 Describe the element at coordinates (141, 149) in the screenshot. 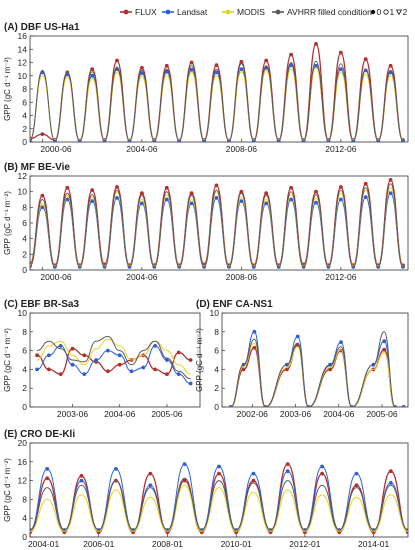

I see `x-tick-label: 2004-06` at that location.